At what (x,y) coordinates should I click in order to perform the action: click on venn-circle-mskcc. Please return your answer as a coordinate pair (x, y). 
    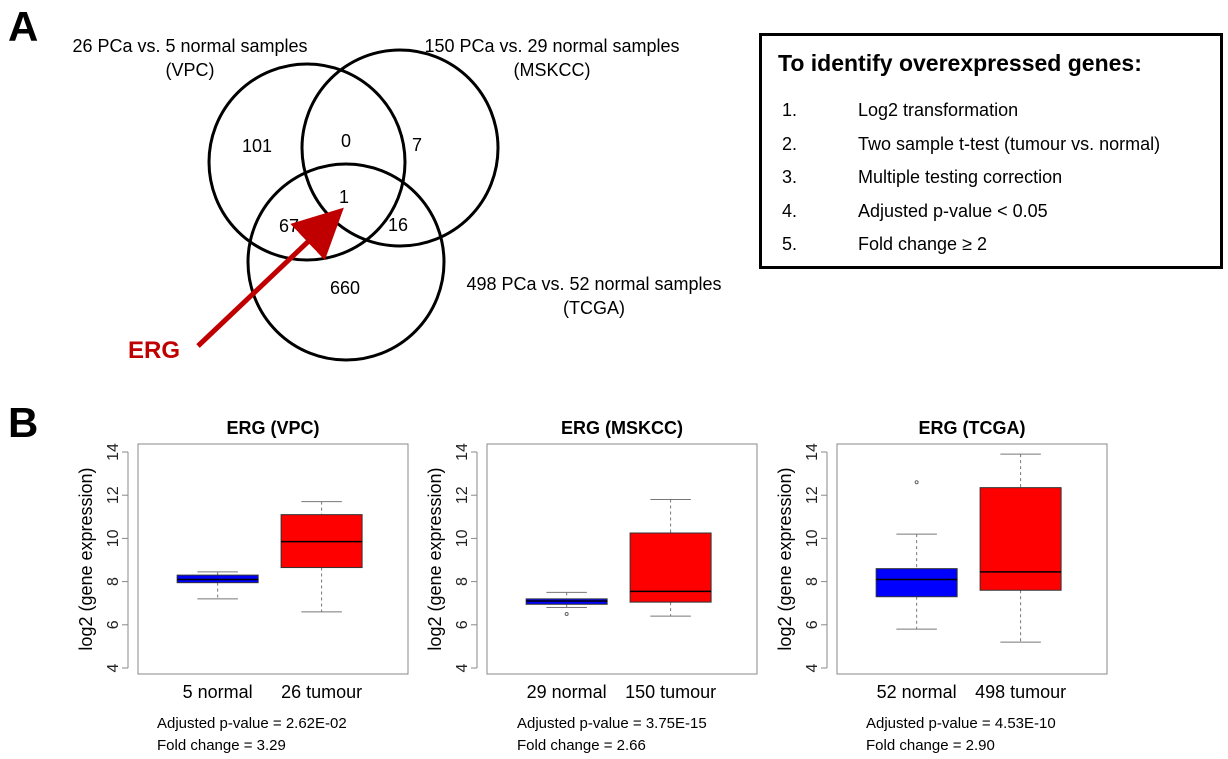
    Looking at the image, I should click on (400, 148).